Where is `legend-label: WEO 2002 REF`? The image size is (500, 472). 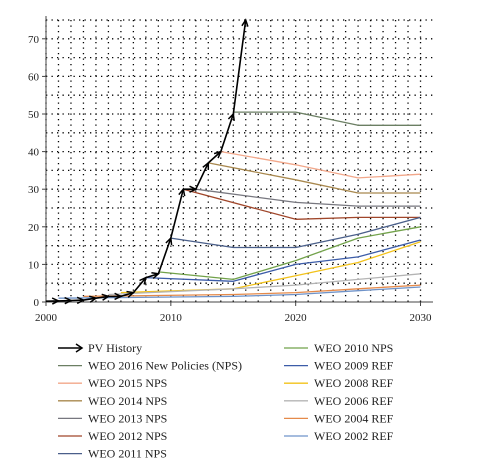 legend-label: WEO 2002 REF is located at coordinates (354, 436).